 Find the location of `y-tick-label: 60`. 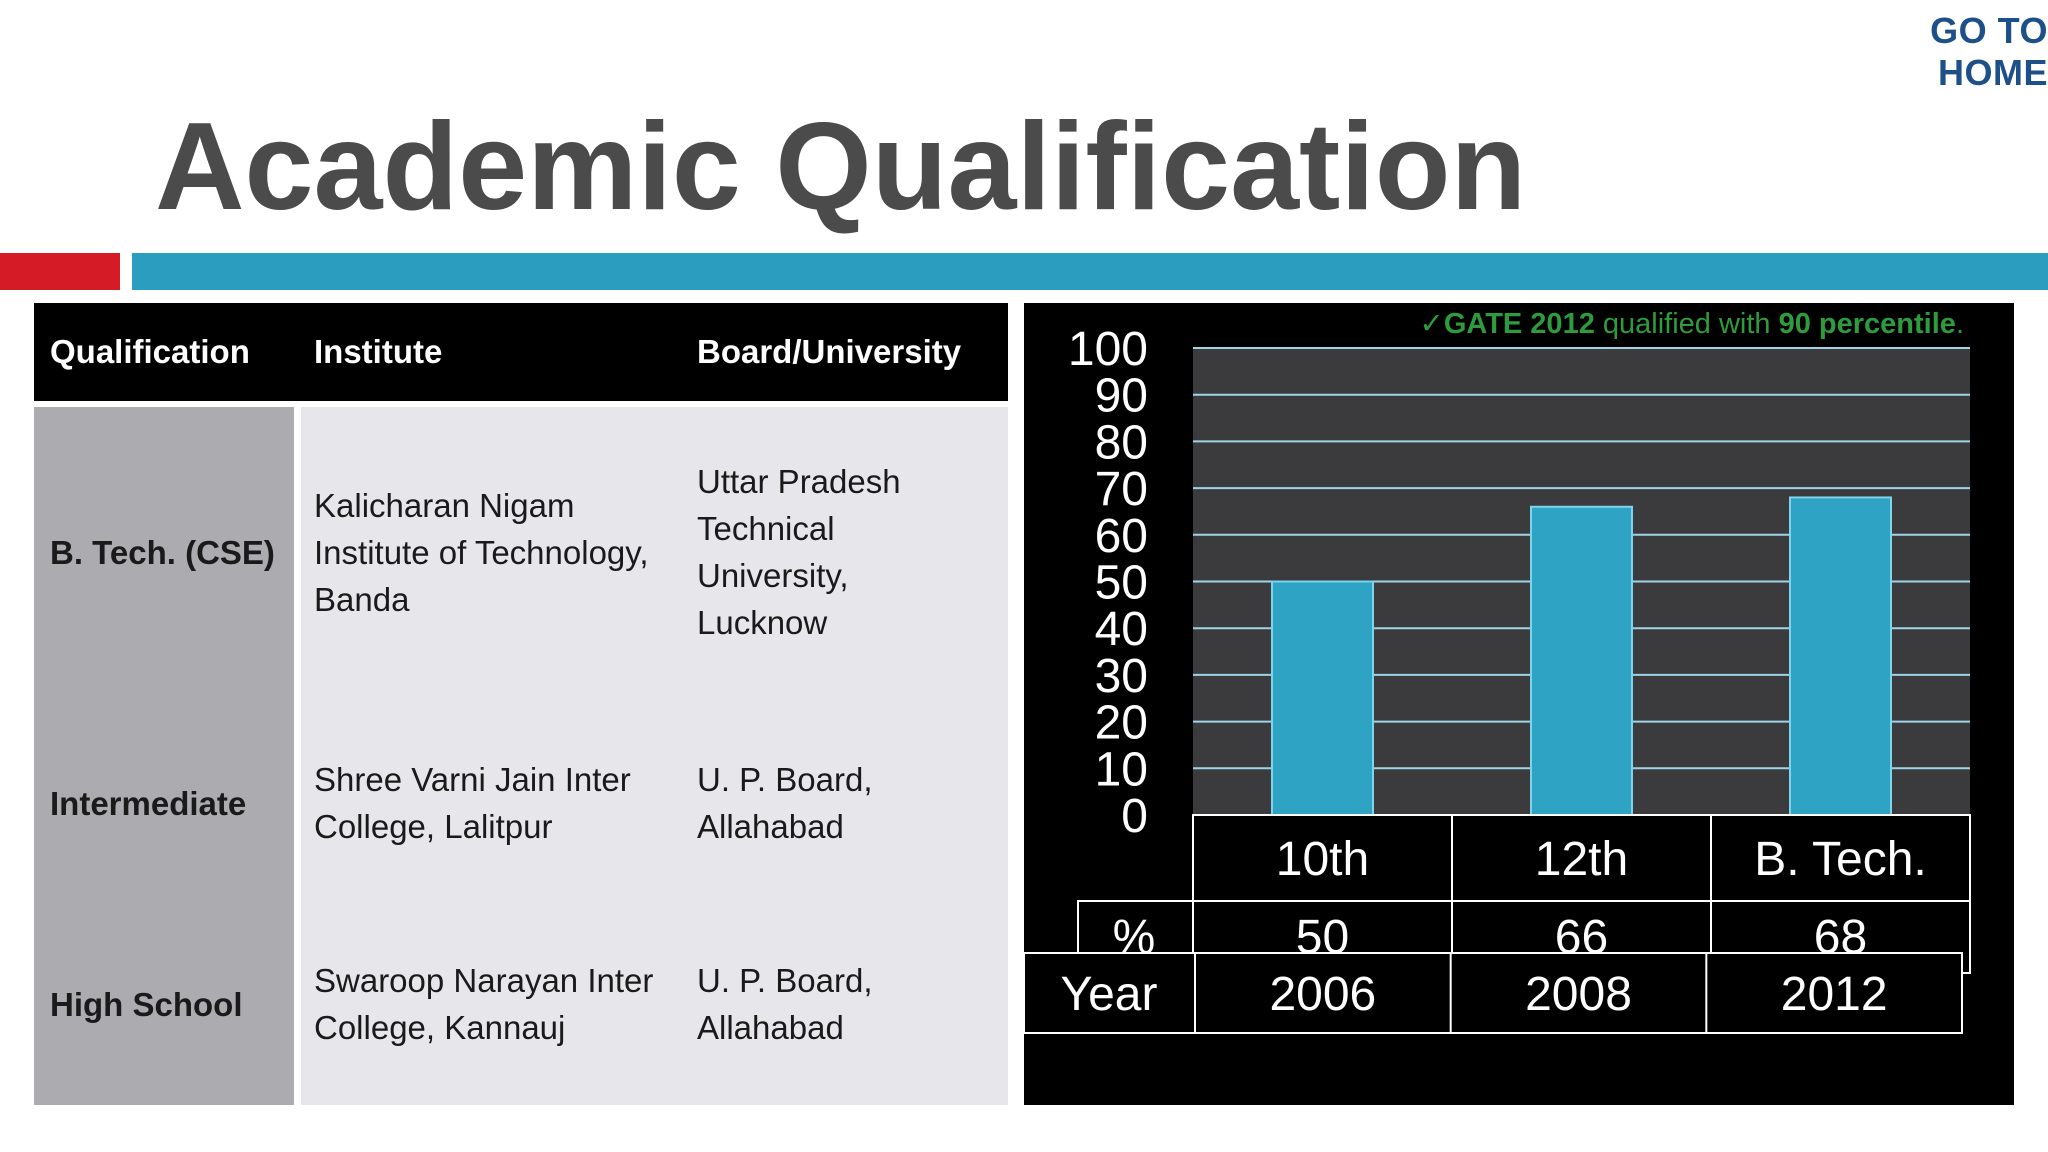

y-tick-label: 60 is located at coordinates (1121, 536).